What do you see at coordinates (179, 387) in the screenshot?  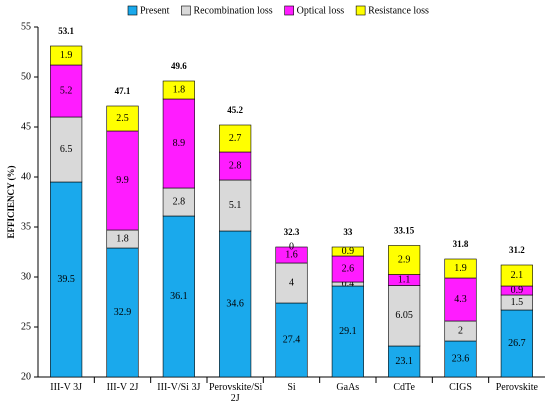 I see `x-tick-label: III-V/Si 3J` at bounding box center [179, 387].